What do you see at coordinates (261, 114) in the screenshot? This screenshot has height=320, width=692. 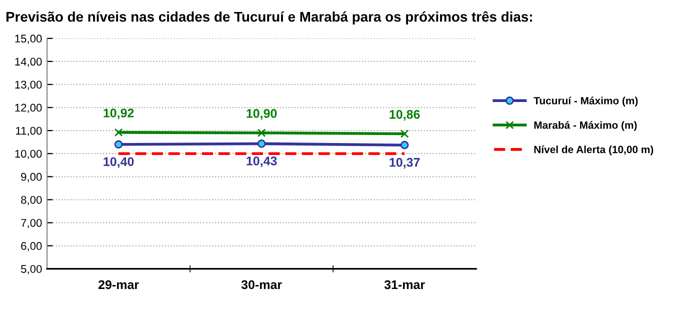 I see `data-label: 10,90` at bounding box center [261, 114].